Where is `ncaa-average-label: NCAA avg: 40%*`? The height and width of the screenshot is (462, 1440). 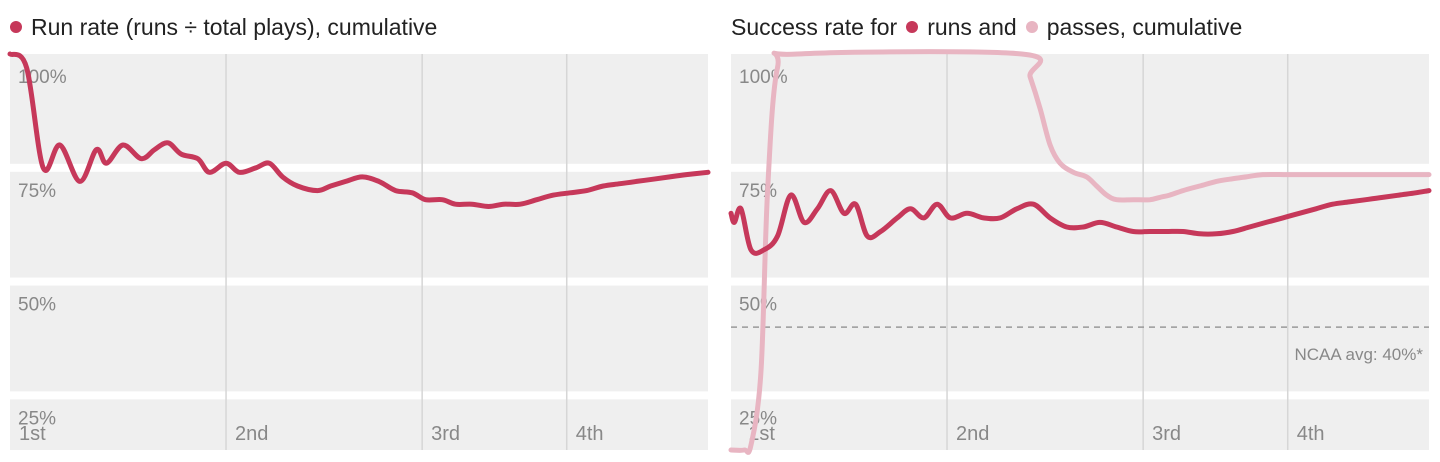 ncaa-average-label: NCAA avg: 40%* is located at coordinates (1358, 354).